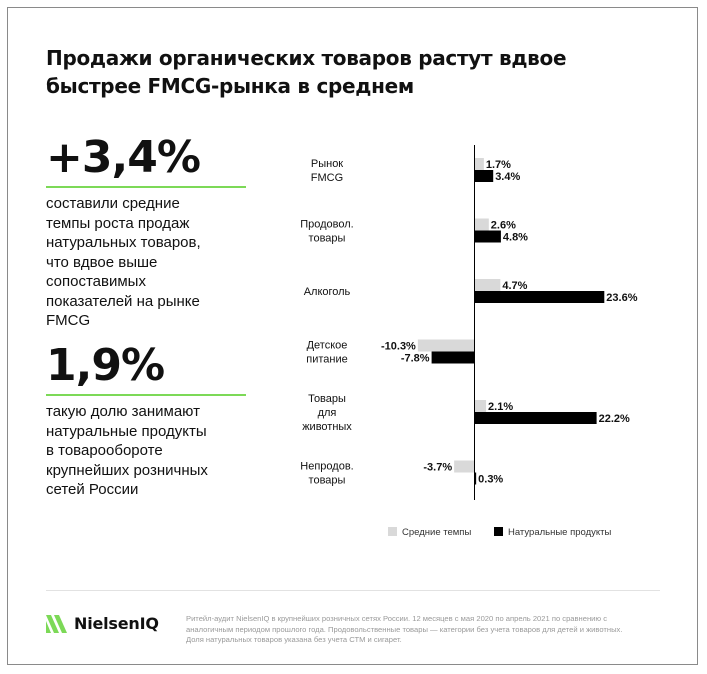 The width and height of the screenshot is (707, 674). I want to click on category-label: Непродов., so click(326, 467).